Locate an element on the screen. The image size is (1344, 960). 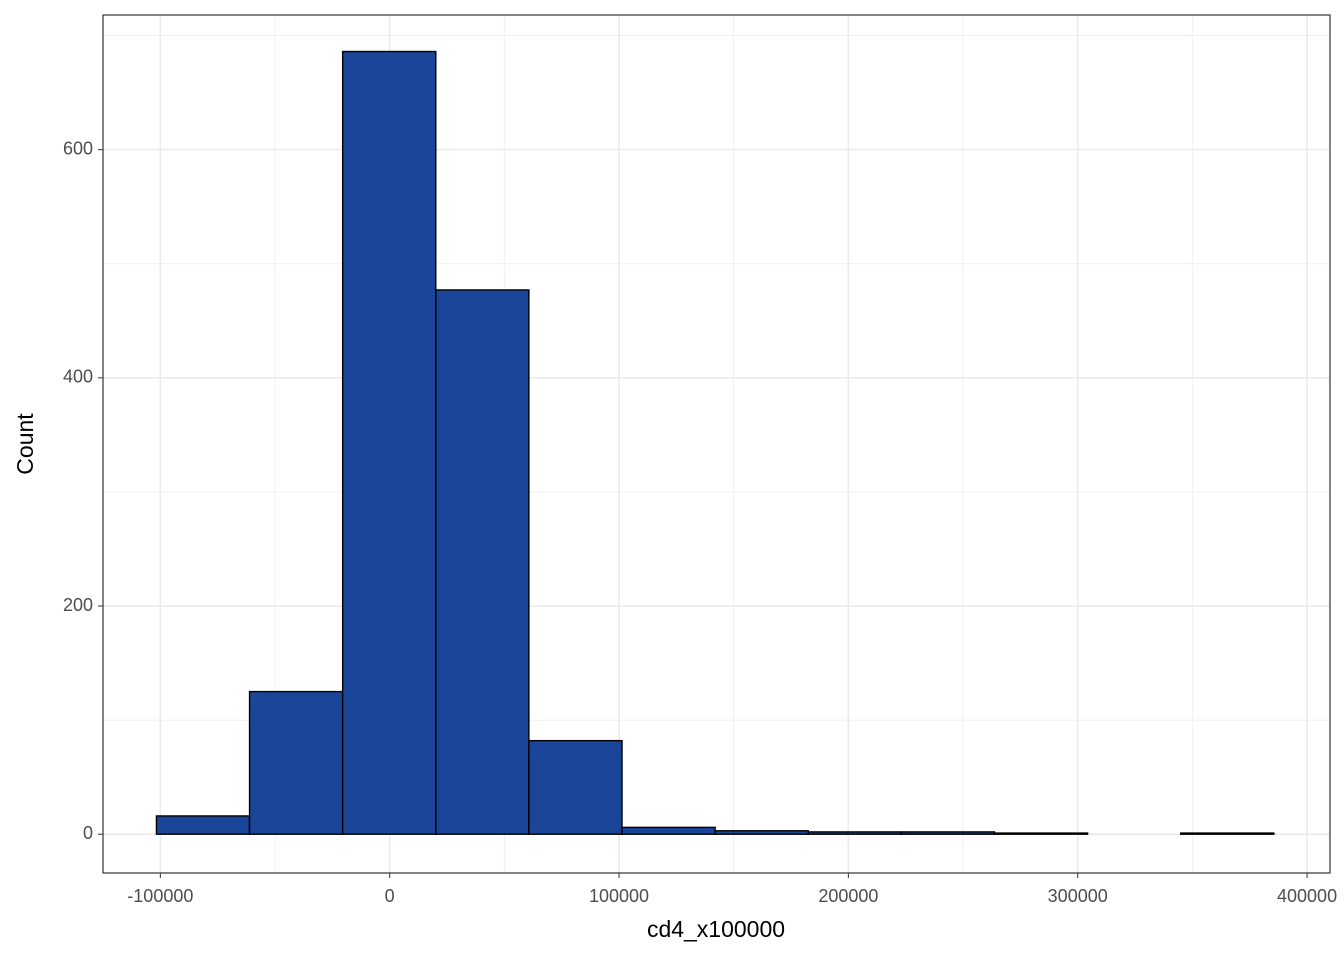
x-tick-label: 100000 is located at coordinates (619, 896).